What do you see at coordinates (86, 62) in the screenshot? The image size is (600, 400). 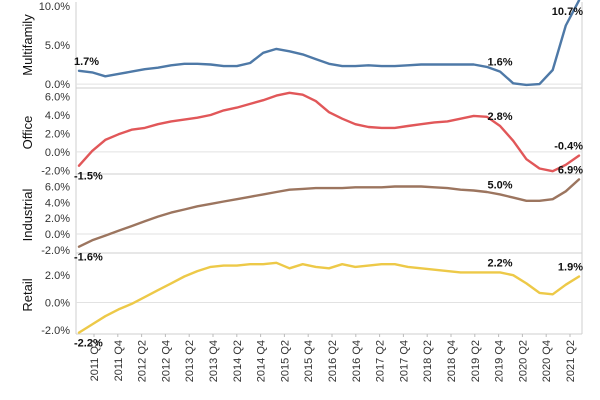 I see `data-label: 1.7%` at bounding box center [86, 62].